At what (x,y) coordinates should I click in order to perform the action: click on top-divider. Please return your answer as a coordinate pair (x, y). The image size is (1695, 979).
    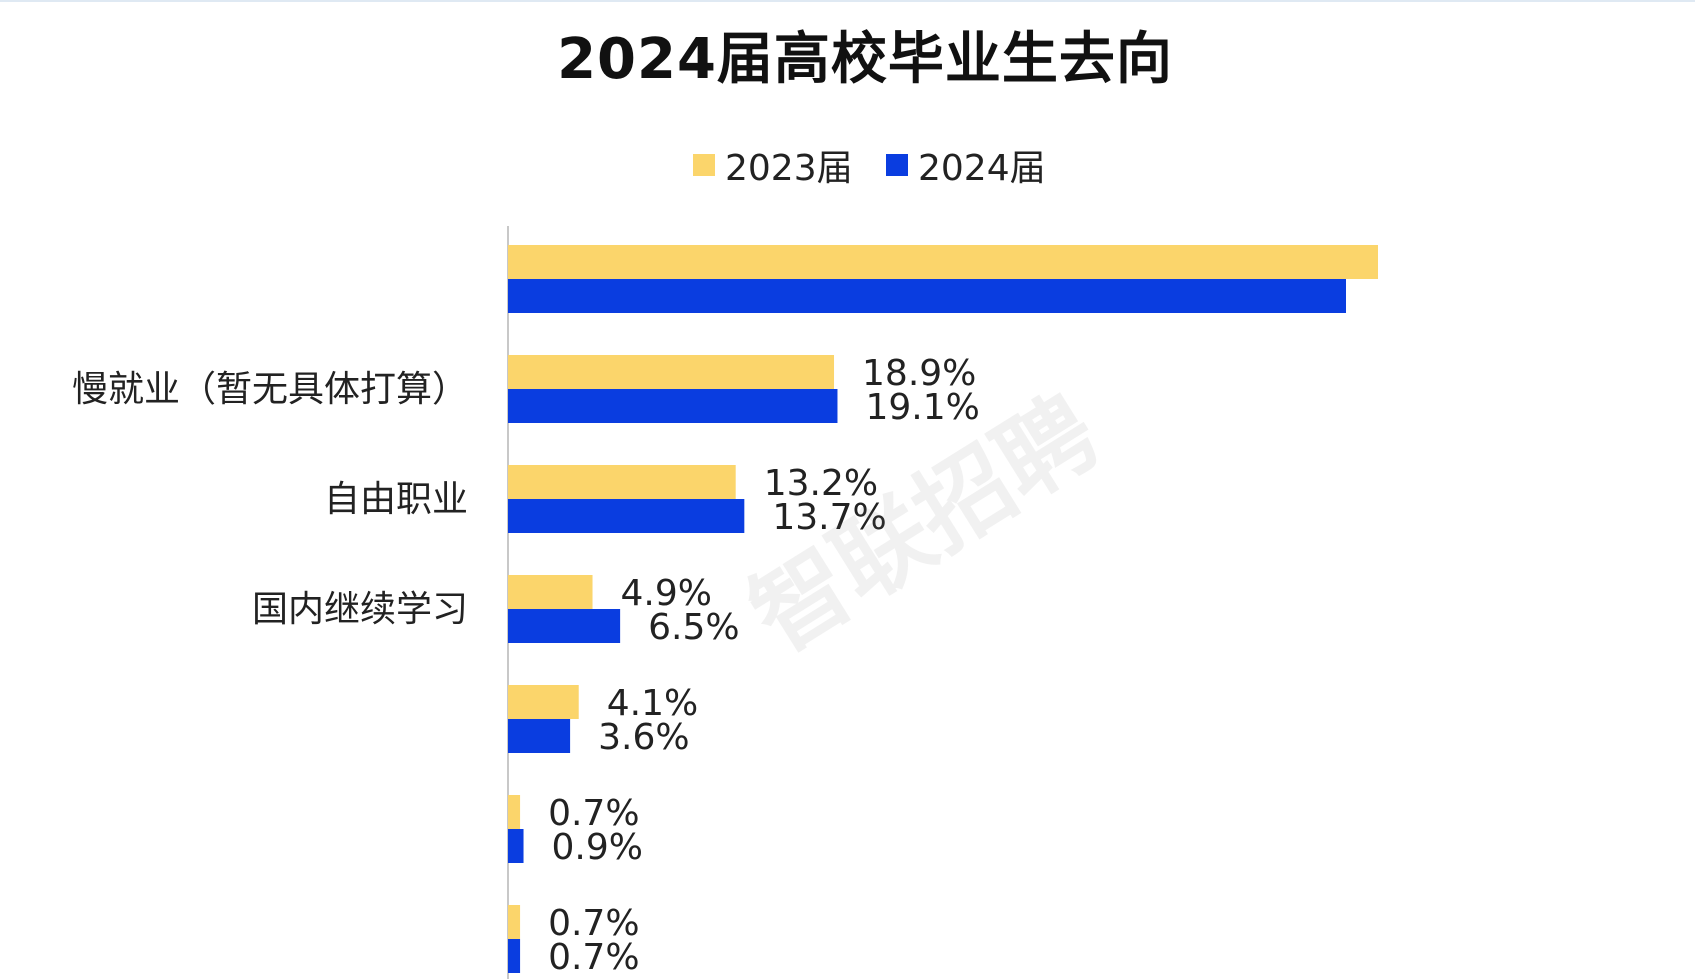
    Looking at the image, I should click on (847, 1).